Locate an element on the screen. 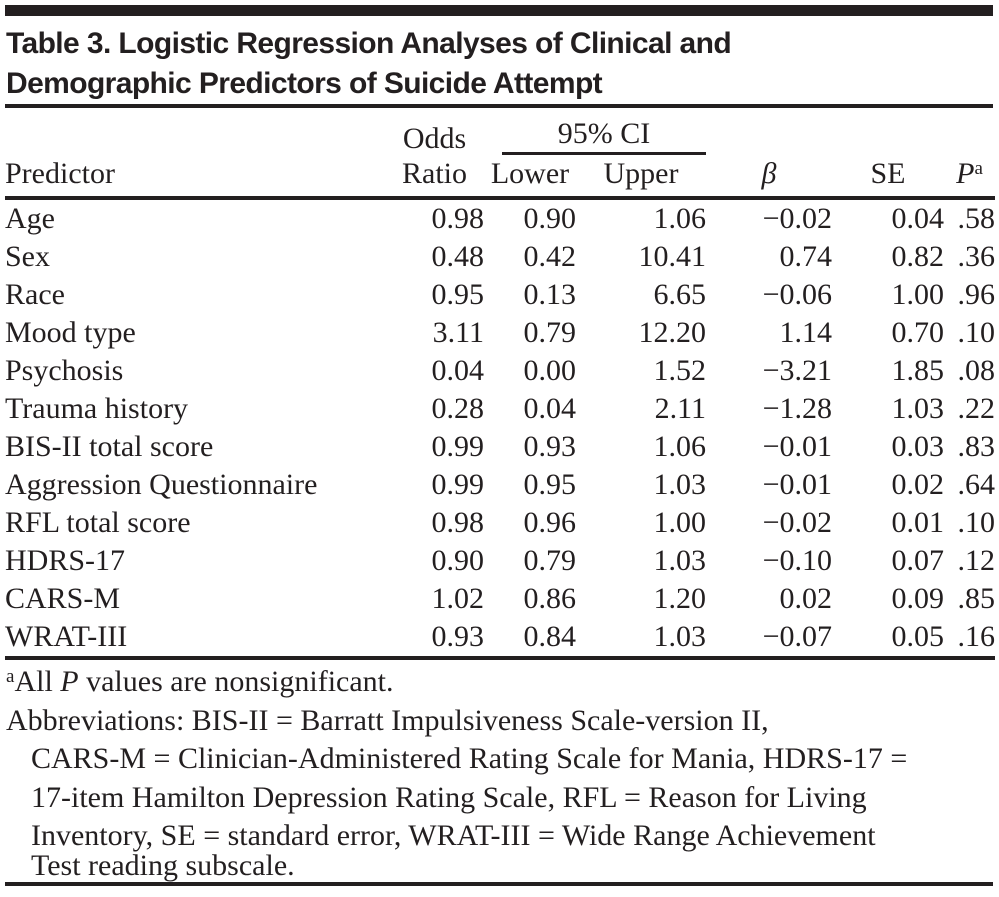 This screenshot has width=999, height=897. predictor-cell: WRAT-III is located at coordinates (66, 636).